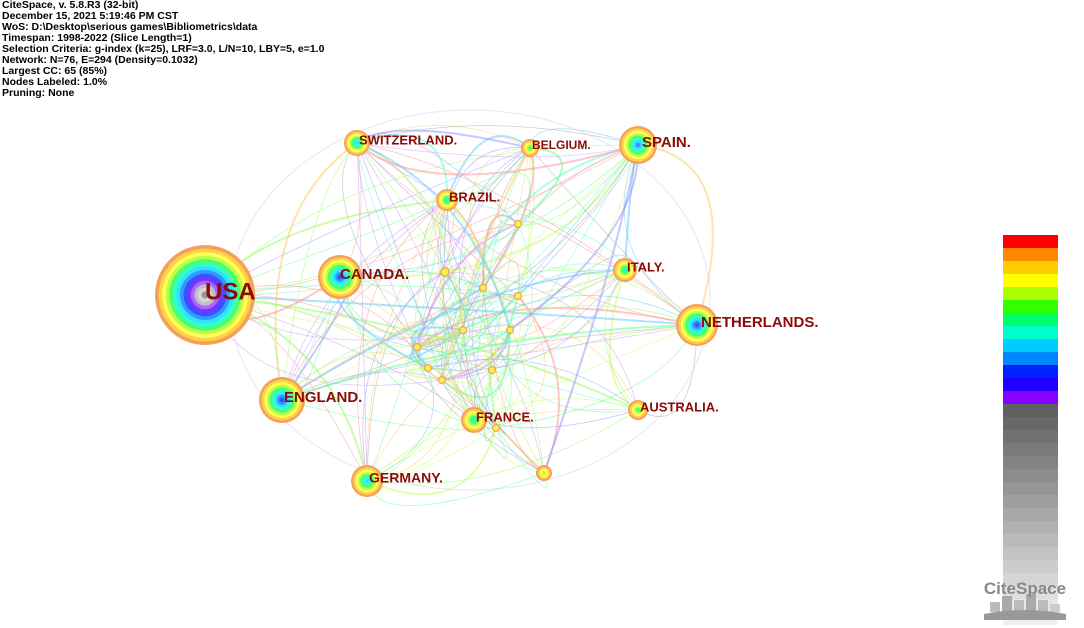 This screenshot has width=1084, height=628. What do you see at coordinates (374, 274) in the screenshot?
I see `node-label: CANADA.` at bounding box center [374, 274].